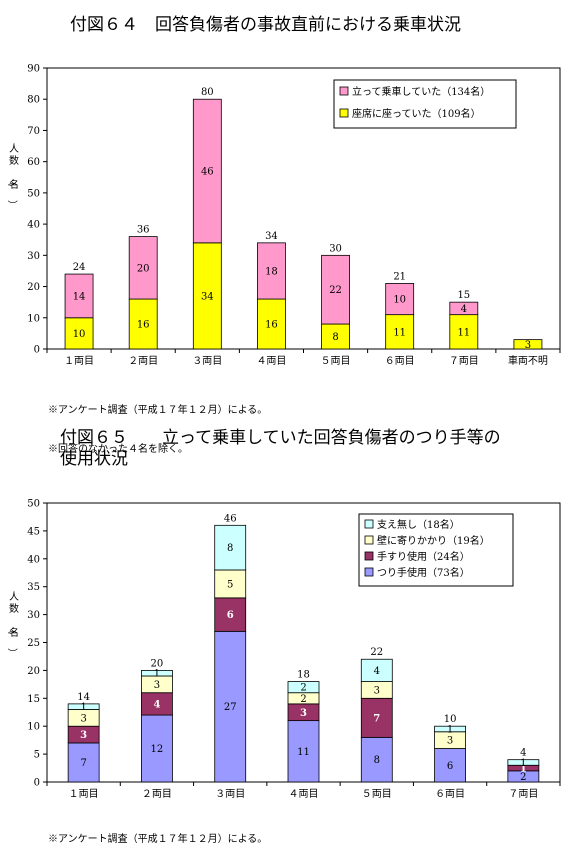  What do you see at coordinates (143, 361) in the screenshot?
I see `chart-1-category-label: ２両目` at bounding box center [143, 361].